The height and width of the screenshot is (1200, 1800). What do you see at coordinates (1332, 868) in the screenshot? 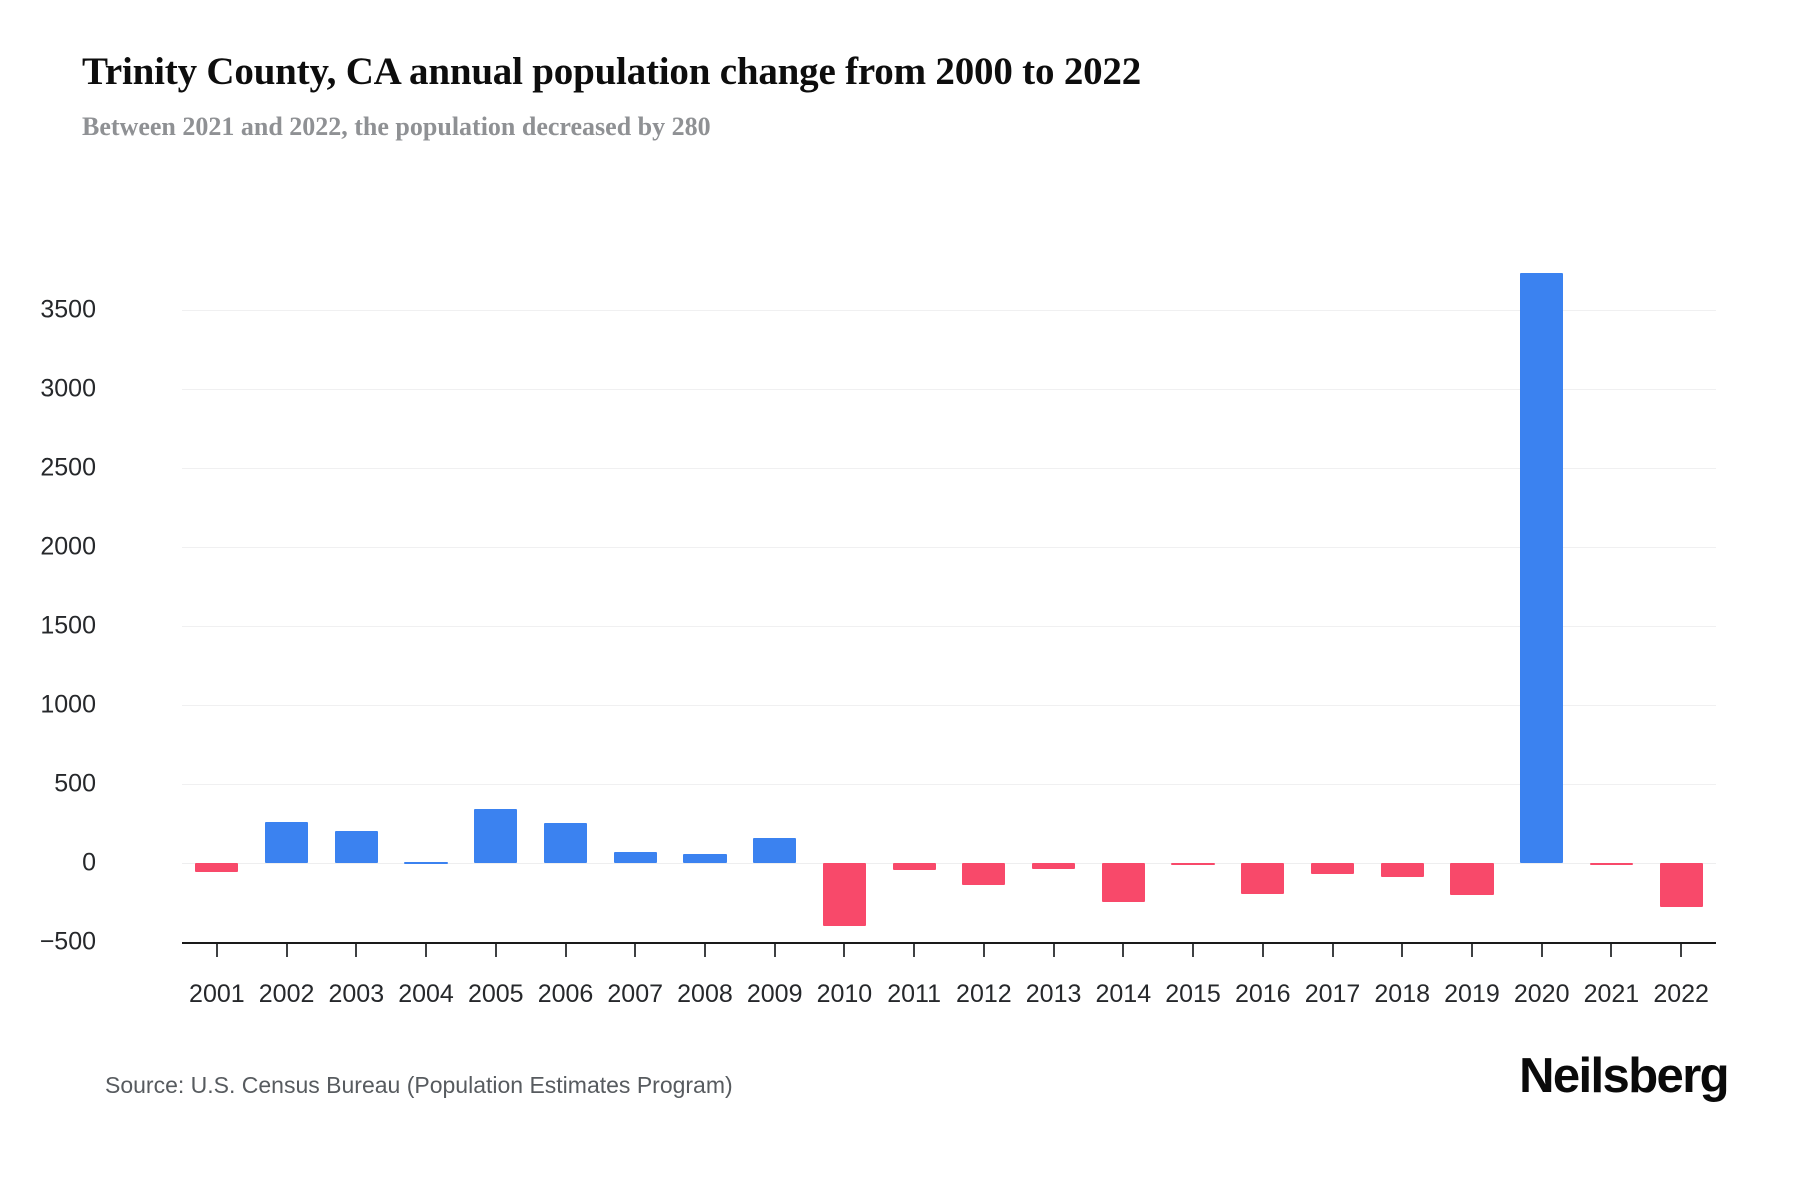
I see `bar-2017` at bounding box center [1332, 868].